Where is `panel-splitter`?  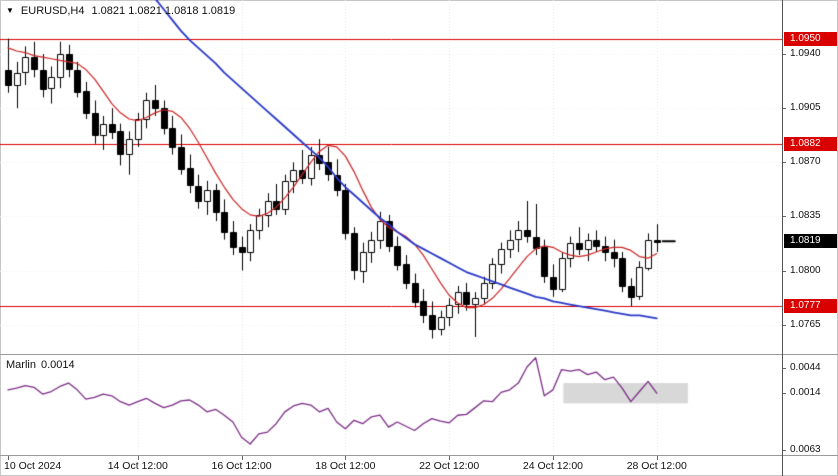
panel-splitter is located at coordinates (419, 354).